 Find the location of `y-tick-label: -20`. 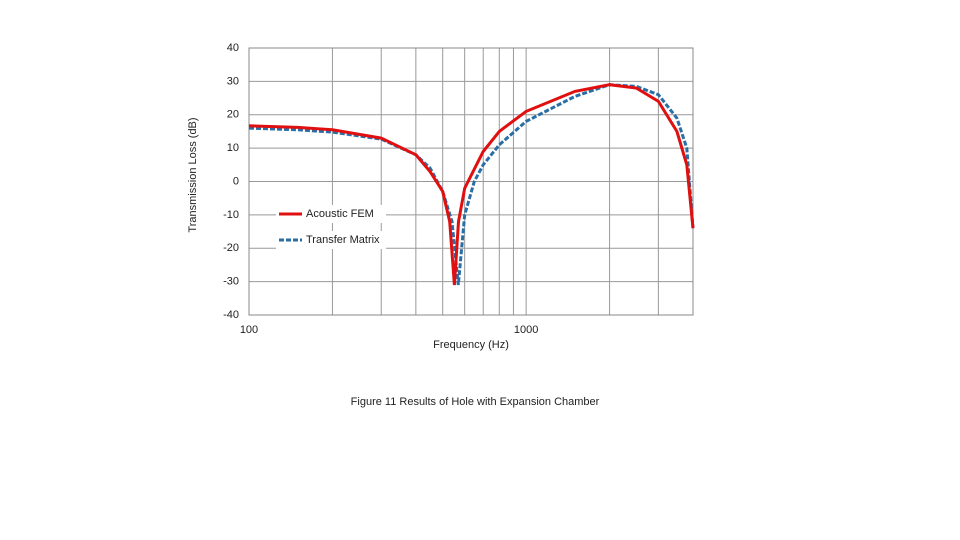

y-tick-label: -20 is located at coordinates (231, 248).